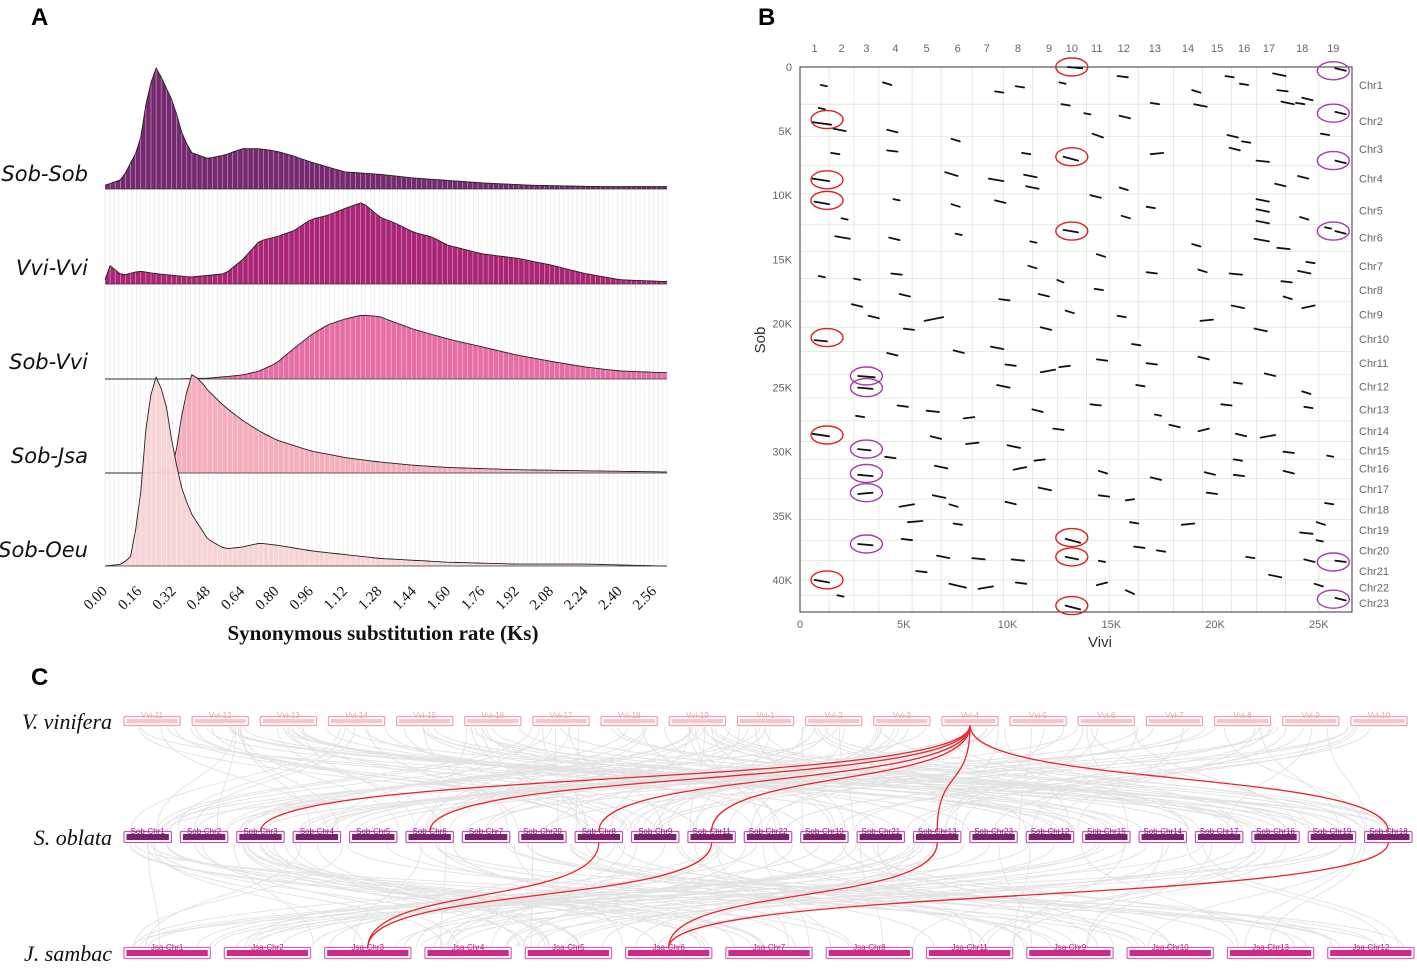  Describe the element at coordinates (1275, 831) in the screenshot. I see `chromosome-label: Sob-Chr16` at that location.